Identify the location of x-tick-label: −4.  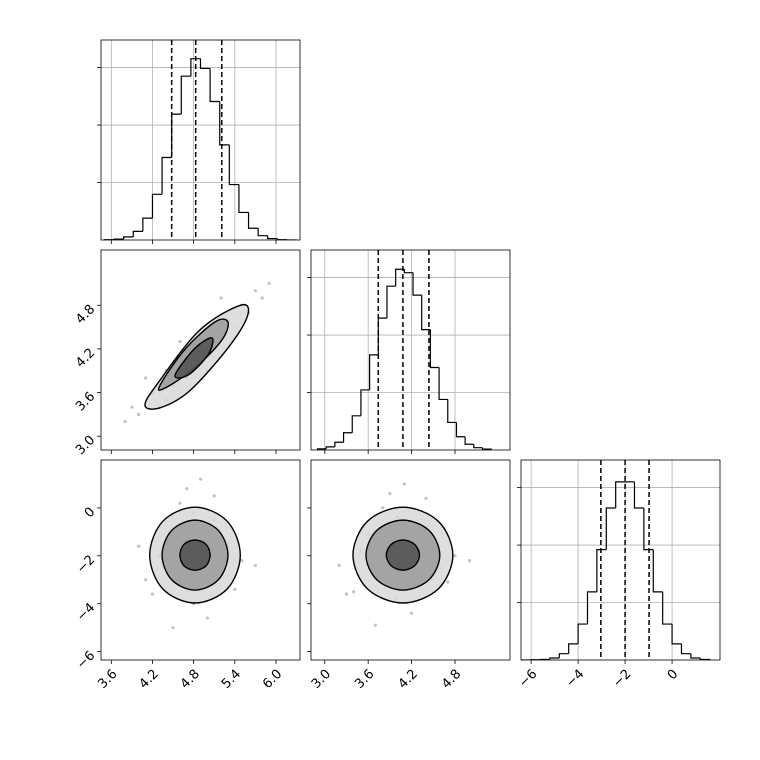
(575, 679).